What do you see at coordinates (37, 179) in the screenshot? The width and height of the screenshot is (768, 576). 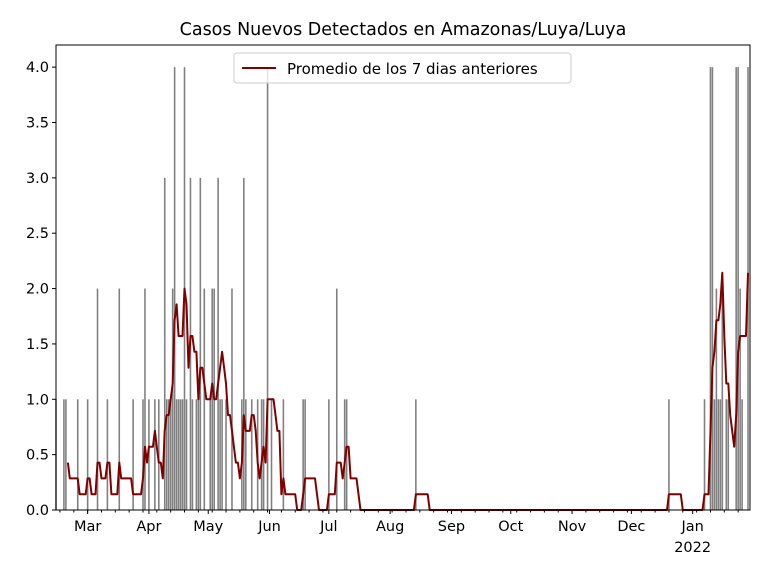 I see `y-tick-label: 3.0` at bounding box center [37, 179].